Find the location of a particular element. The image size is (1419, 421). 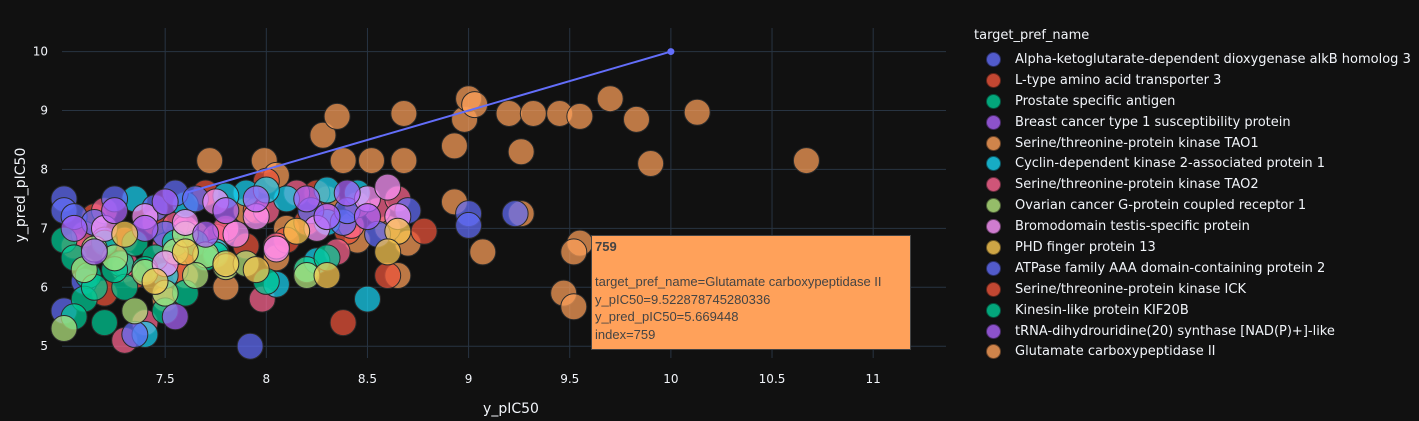

x-tick-label: 8 is located at coordinates (266, 379).